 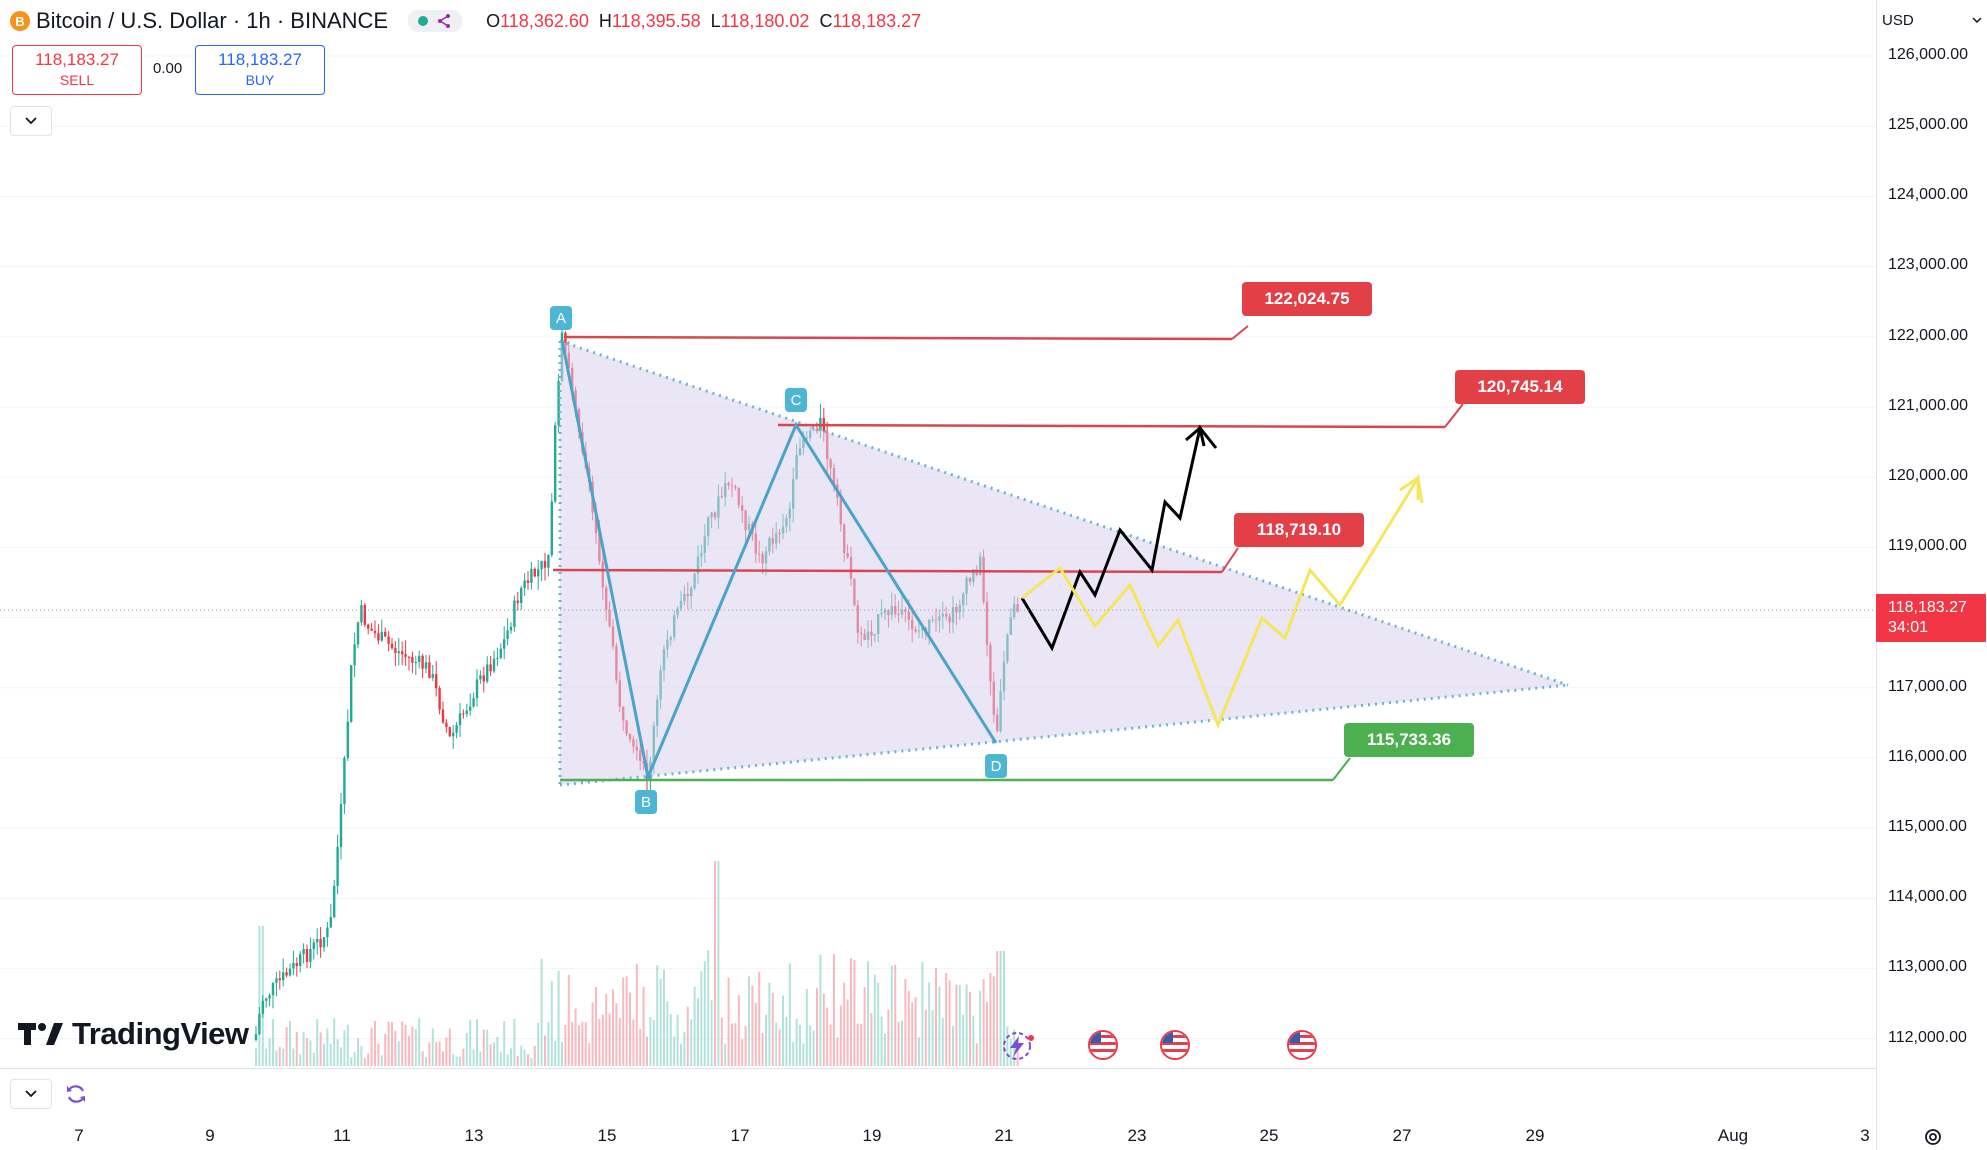 What do you see at coordinates (740, 1135) in the screenshot?
I see `x-tick: 17` at bounding box center [740, 1135].